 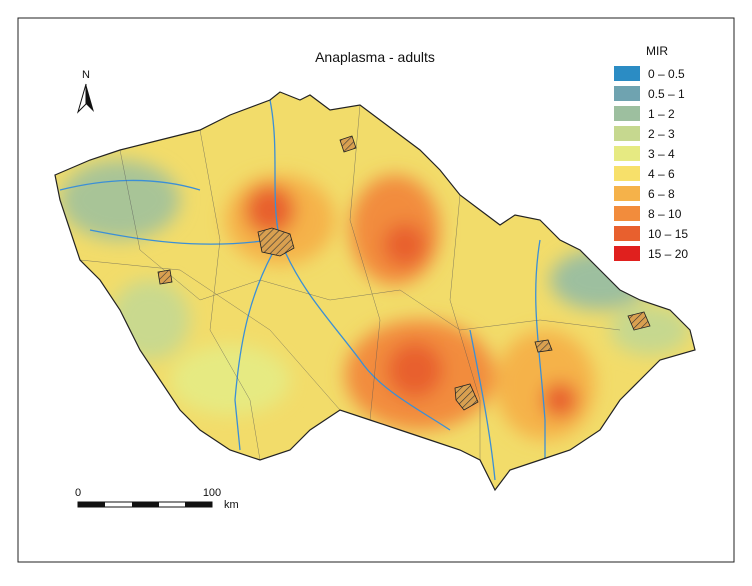 What do you see at coordinates (231, 505) in the screenshot?
I see `scale-unit: km` at bounding box center [231, 505].